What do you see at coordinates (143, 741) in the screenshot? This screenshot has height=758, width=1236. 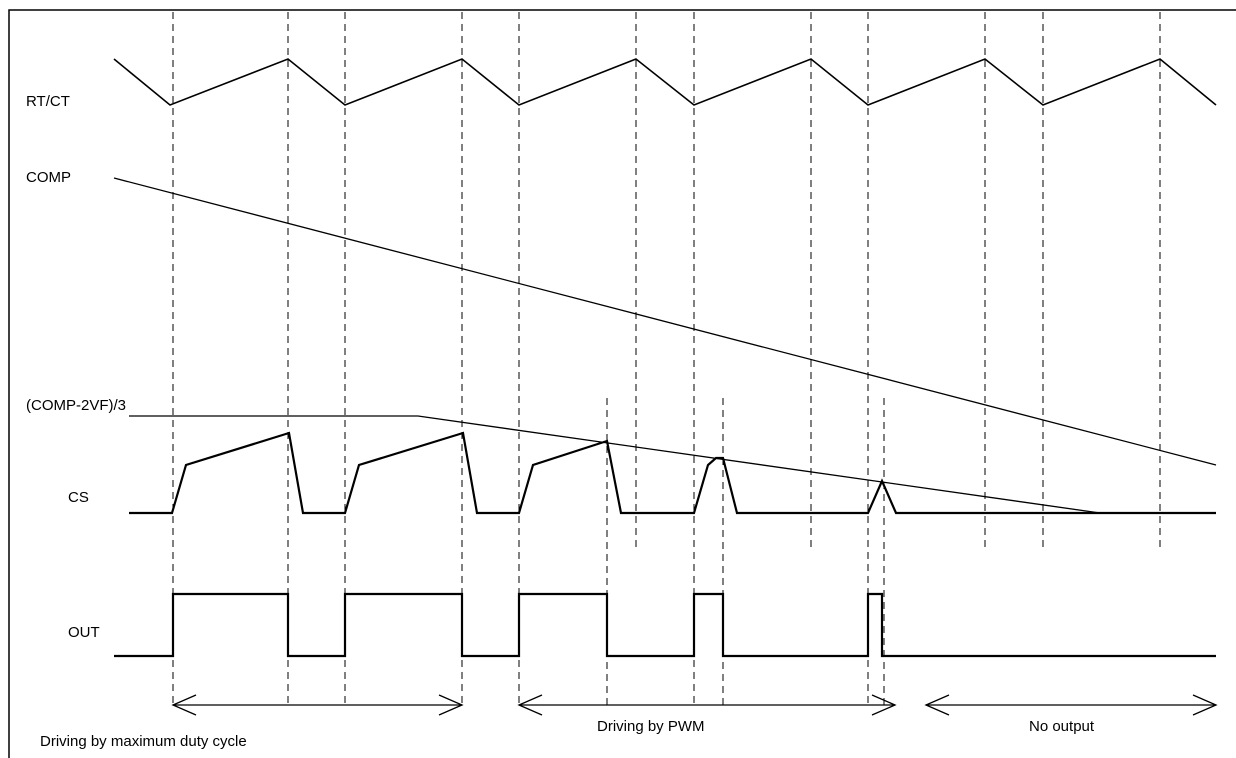 I see `region-label-max-duty: Driving by maximum duty cycle` at bounding box center [143, 741].